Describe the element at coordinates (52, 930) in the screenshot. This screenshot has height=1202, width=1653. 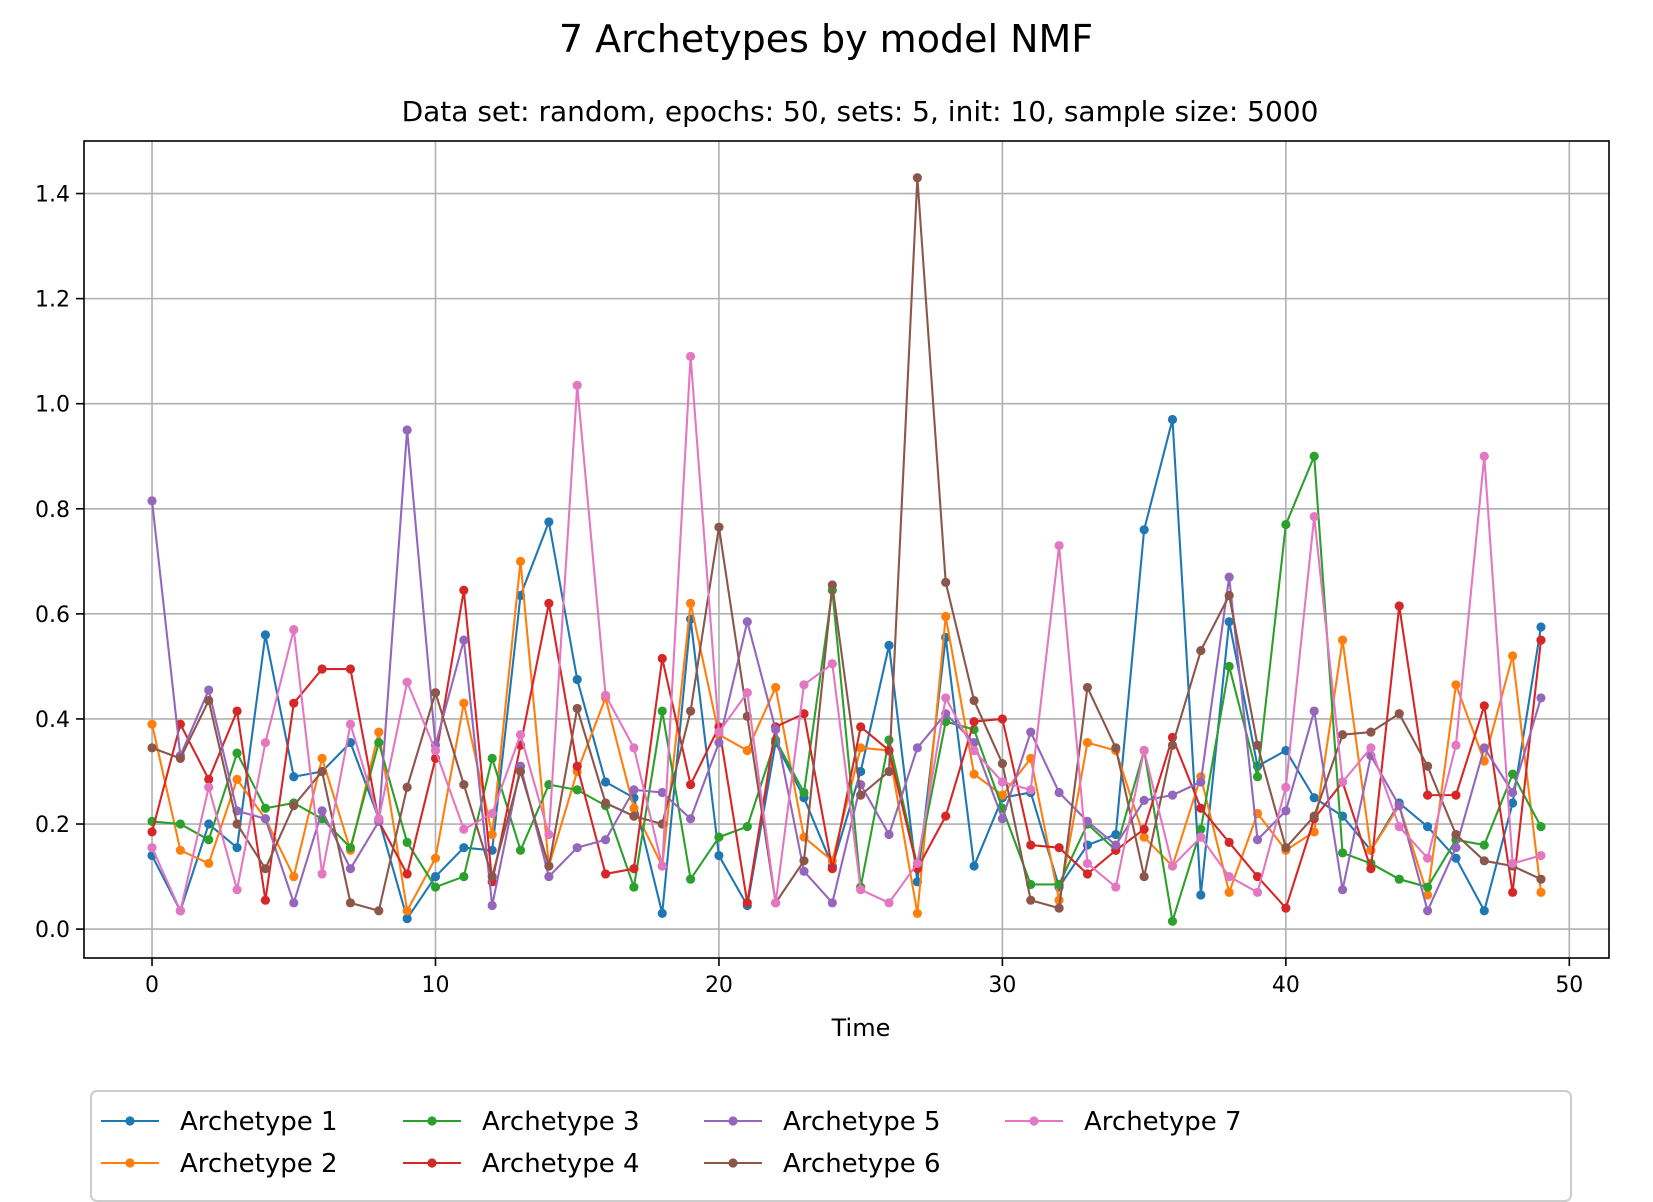
I see `y-tick-label: 0.0` at that location.